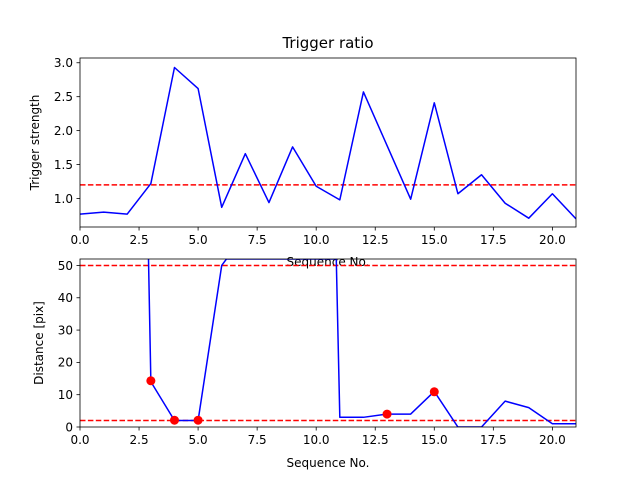 The width and height of the screenshot is (640, 480). I want to click on chart-title: Trigger ratio, so click(327, 43).